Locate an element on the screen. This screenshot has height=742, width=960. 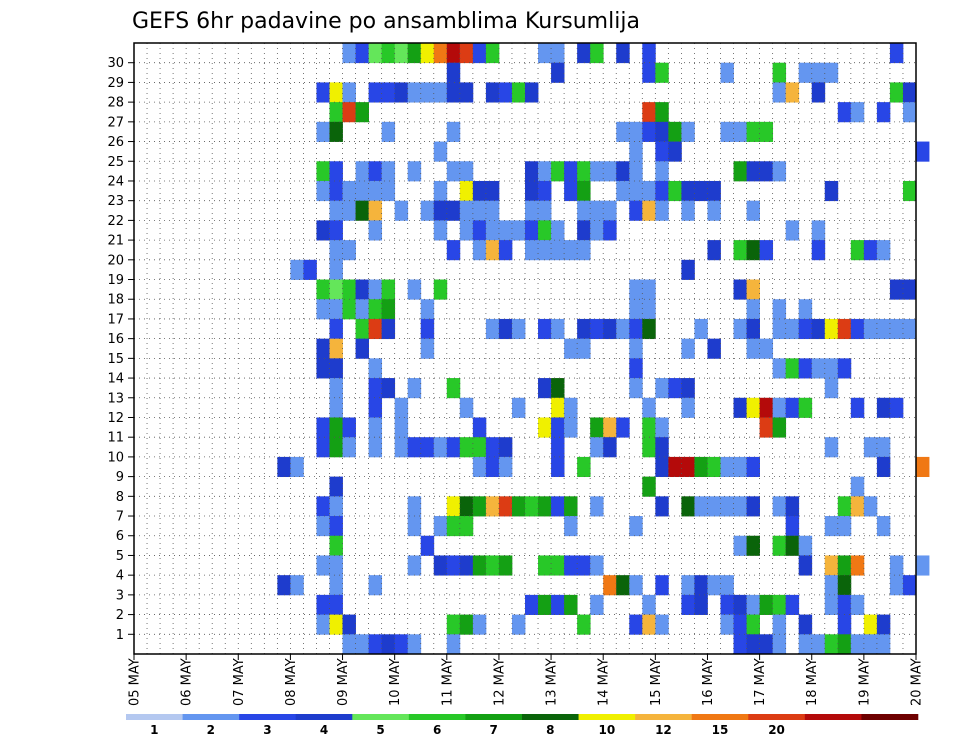
y-tick-label: 3 is located at coordinates (120, 595).